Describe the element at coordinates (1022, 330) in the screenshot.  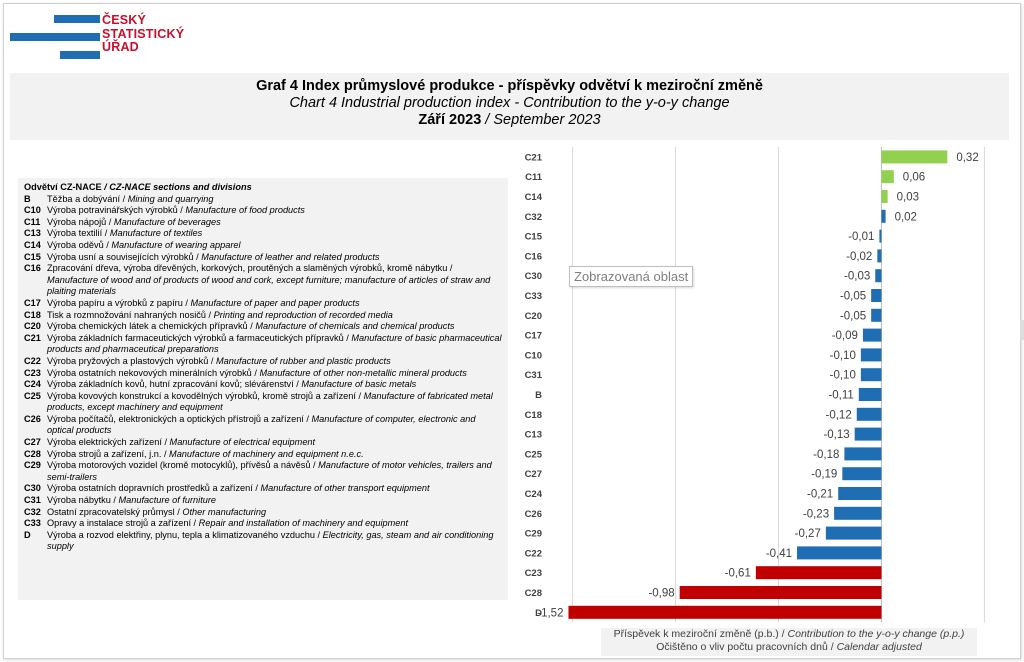
I see `scroll-handle` at that location.